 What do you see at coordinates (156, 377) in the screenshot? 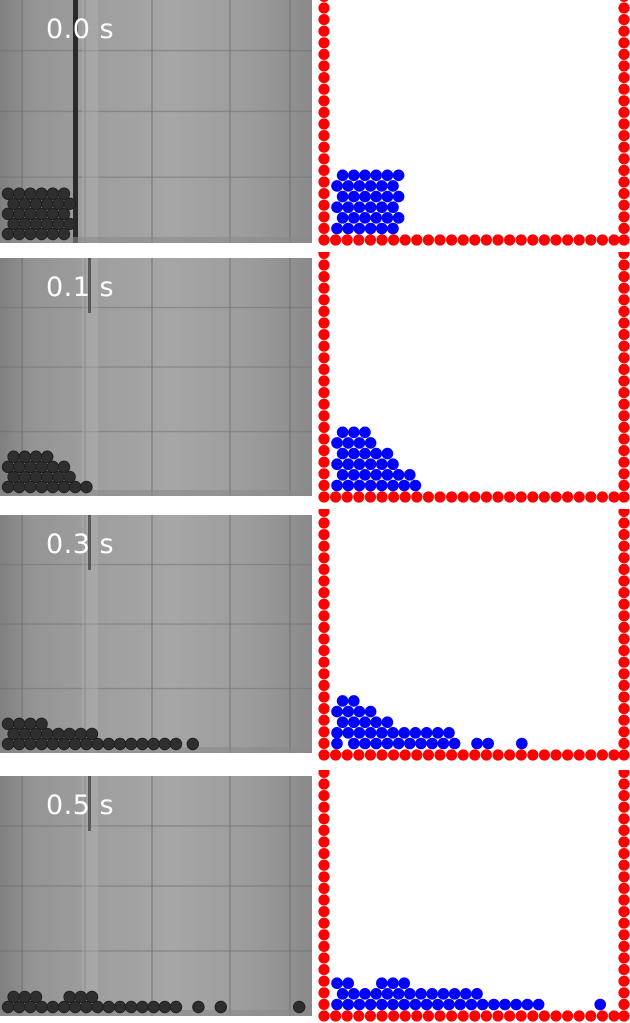
I see `experiment-photo-1: 0.1 s` at bounding box center [156, 377].